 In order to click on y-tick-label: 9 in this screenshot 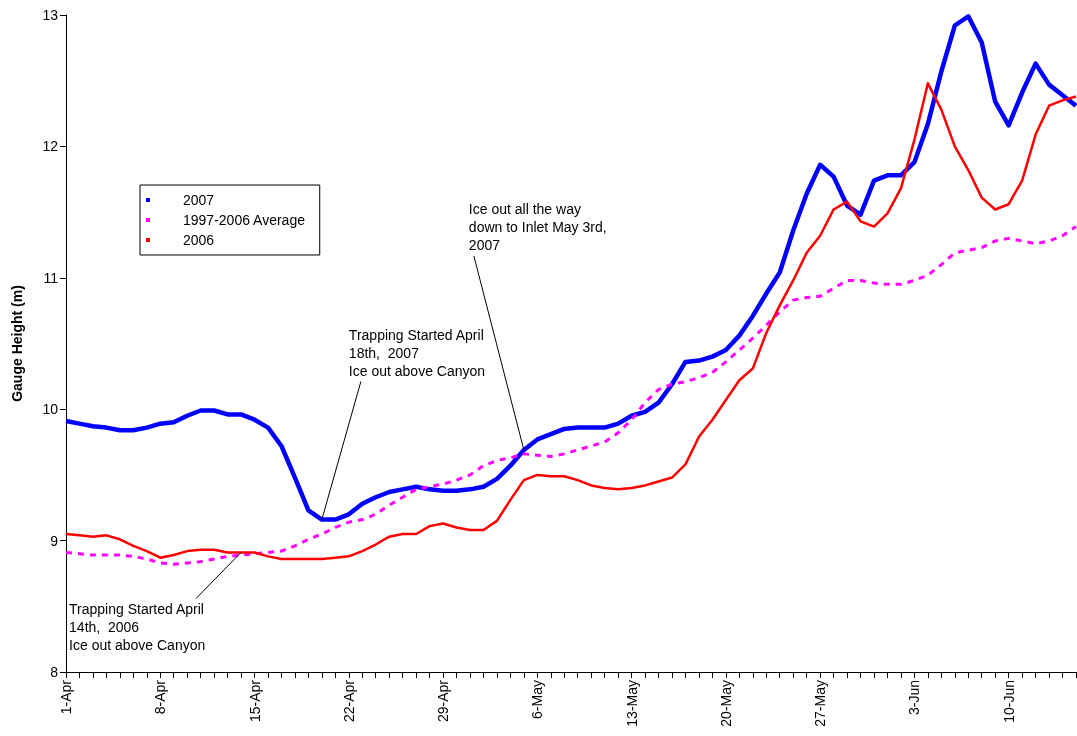, I will do `click(54, 540)`.